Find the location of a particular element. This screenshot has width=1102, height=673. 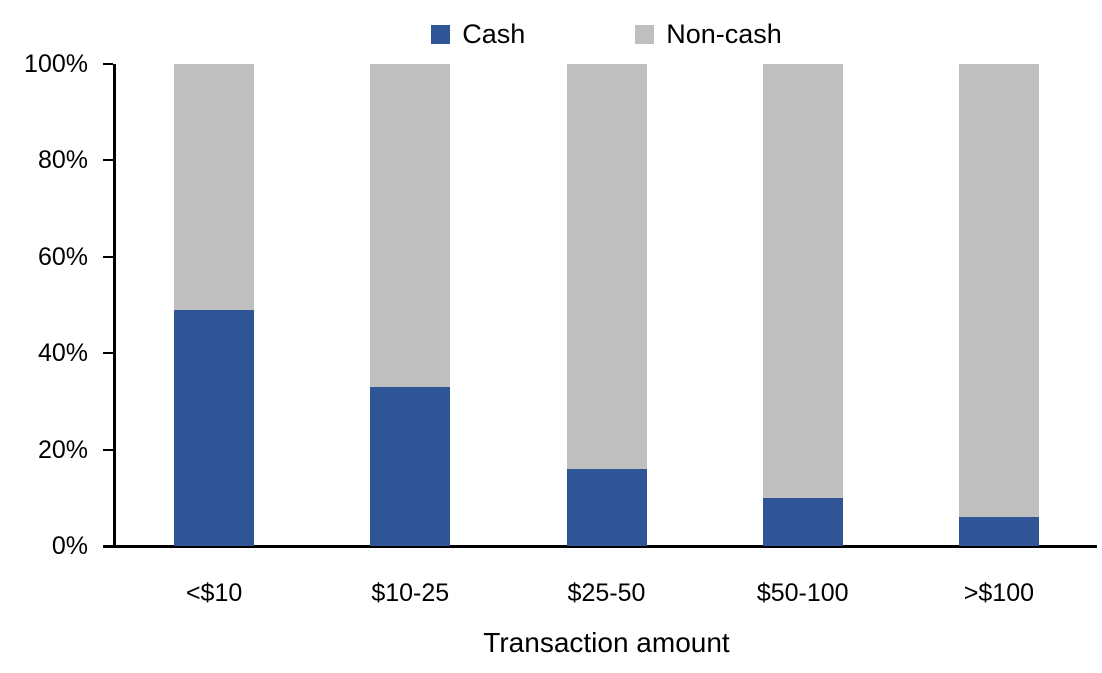

x-tick-label: $25-50 is located at coordinates (606, 593).